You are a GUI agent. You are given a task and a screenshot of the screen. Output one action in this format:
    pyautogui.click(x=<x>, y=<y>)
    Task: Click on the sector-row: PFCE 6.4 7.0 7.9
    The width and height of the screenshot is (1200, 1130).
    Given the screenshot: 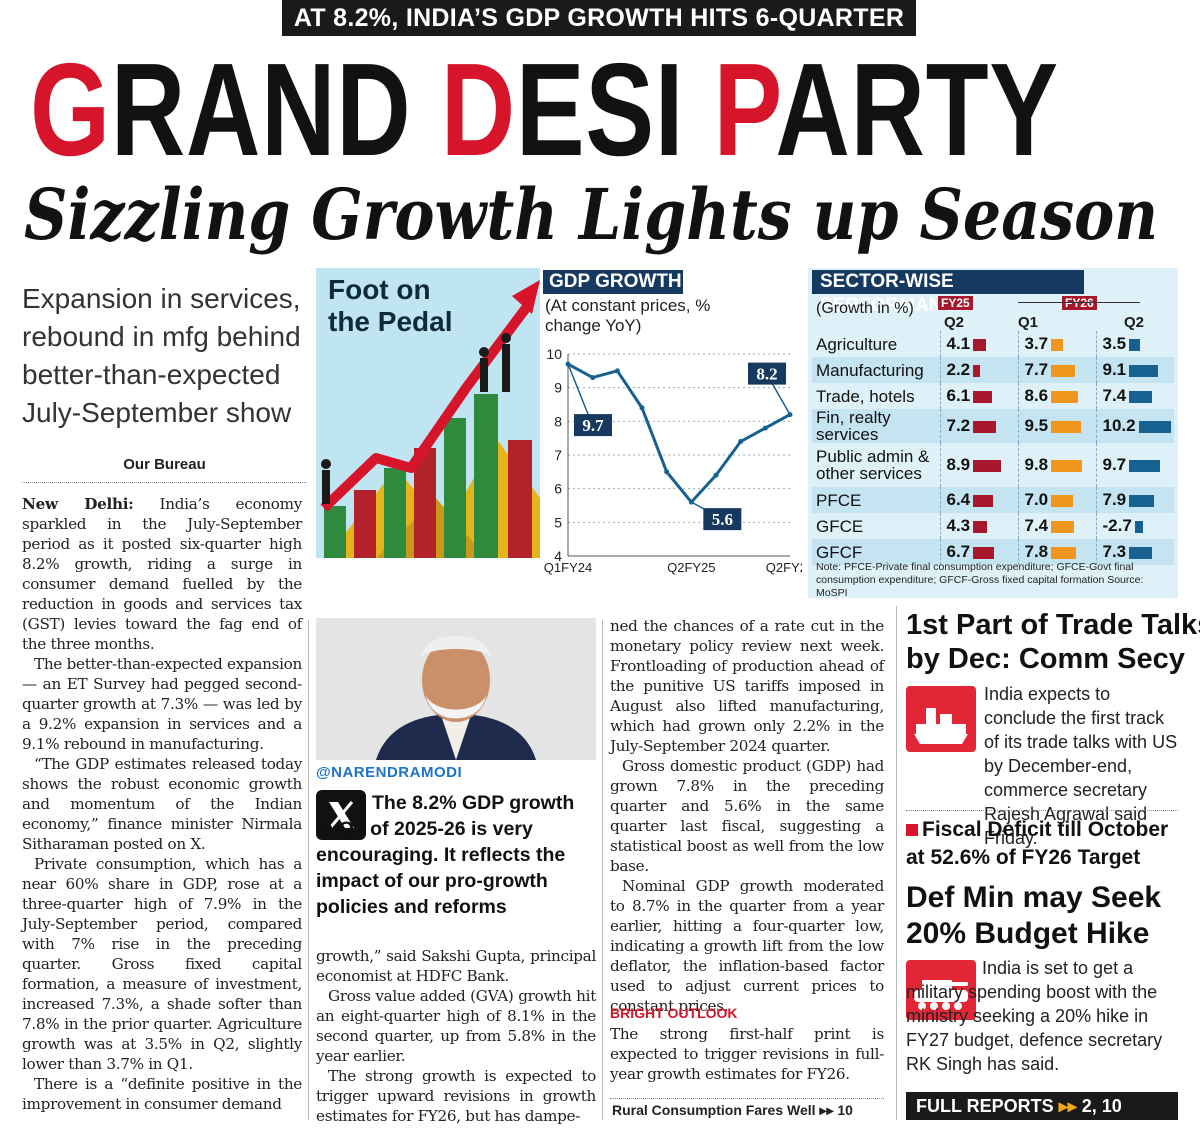 What is the action you would take?
    pyautogui.click(x=993, y=500)
    